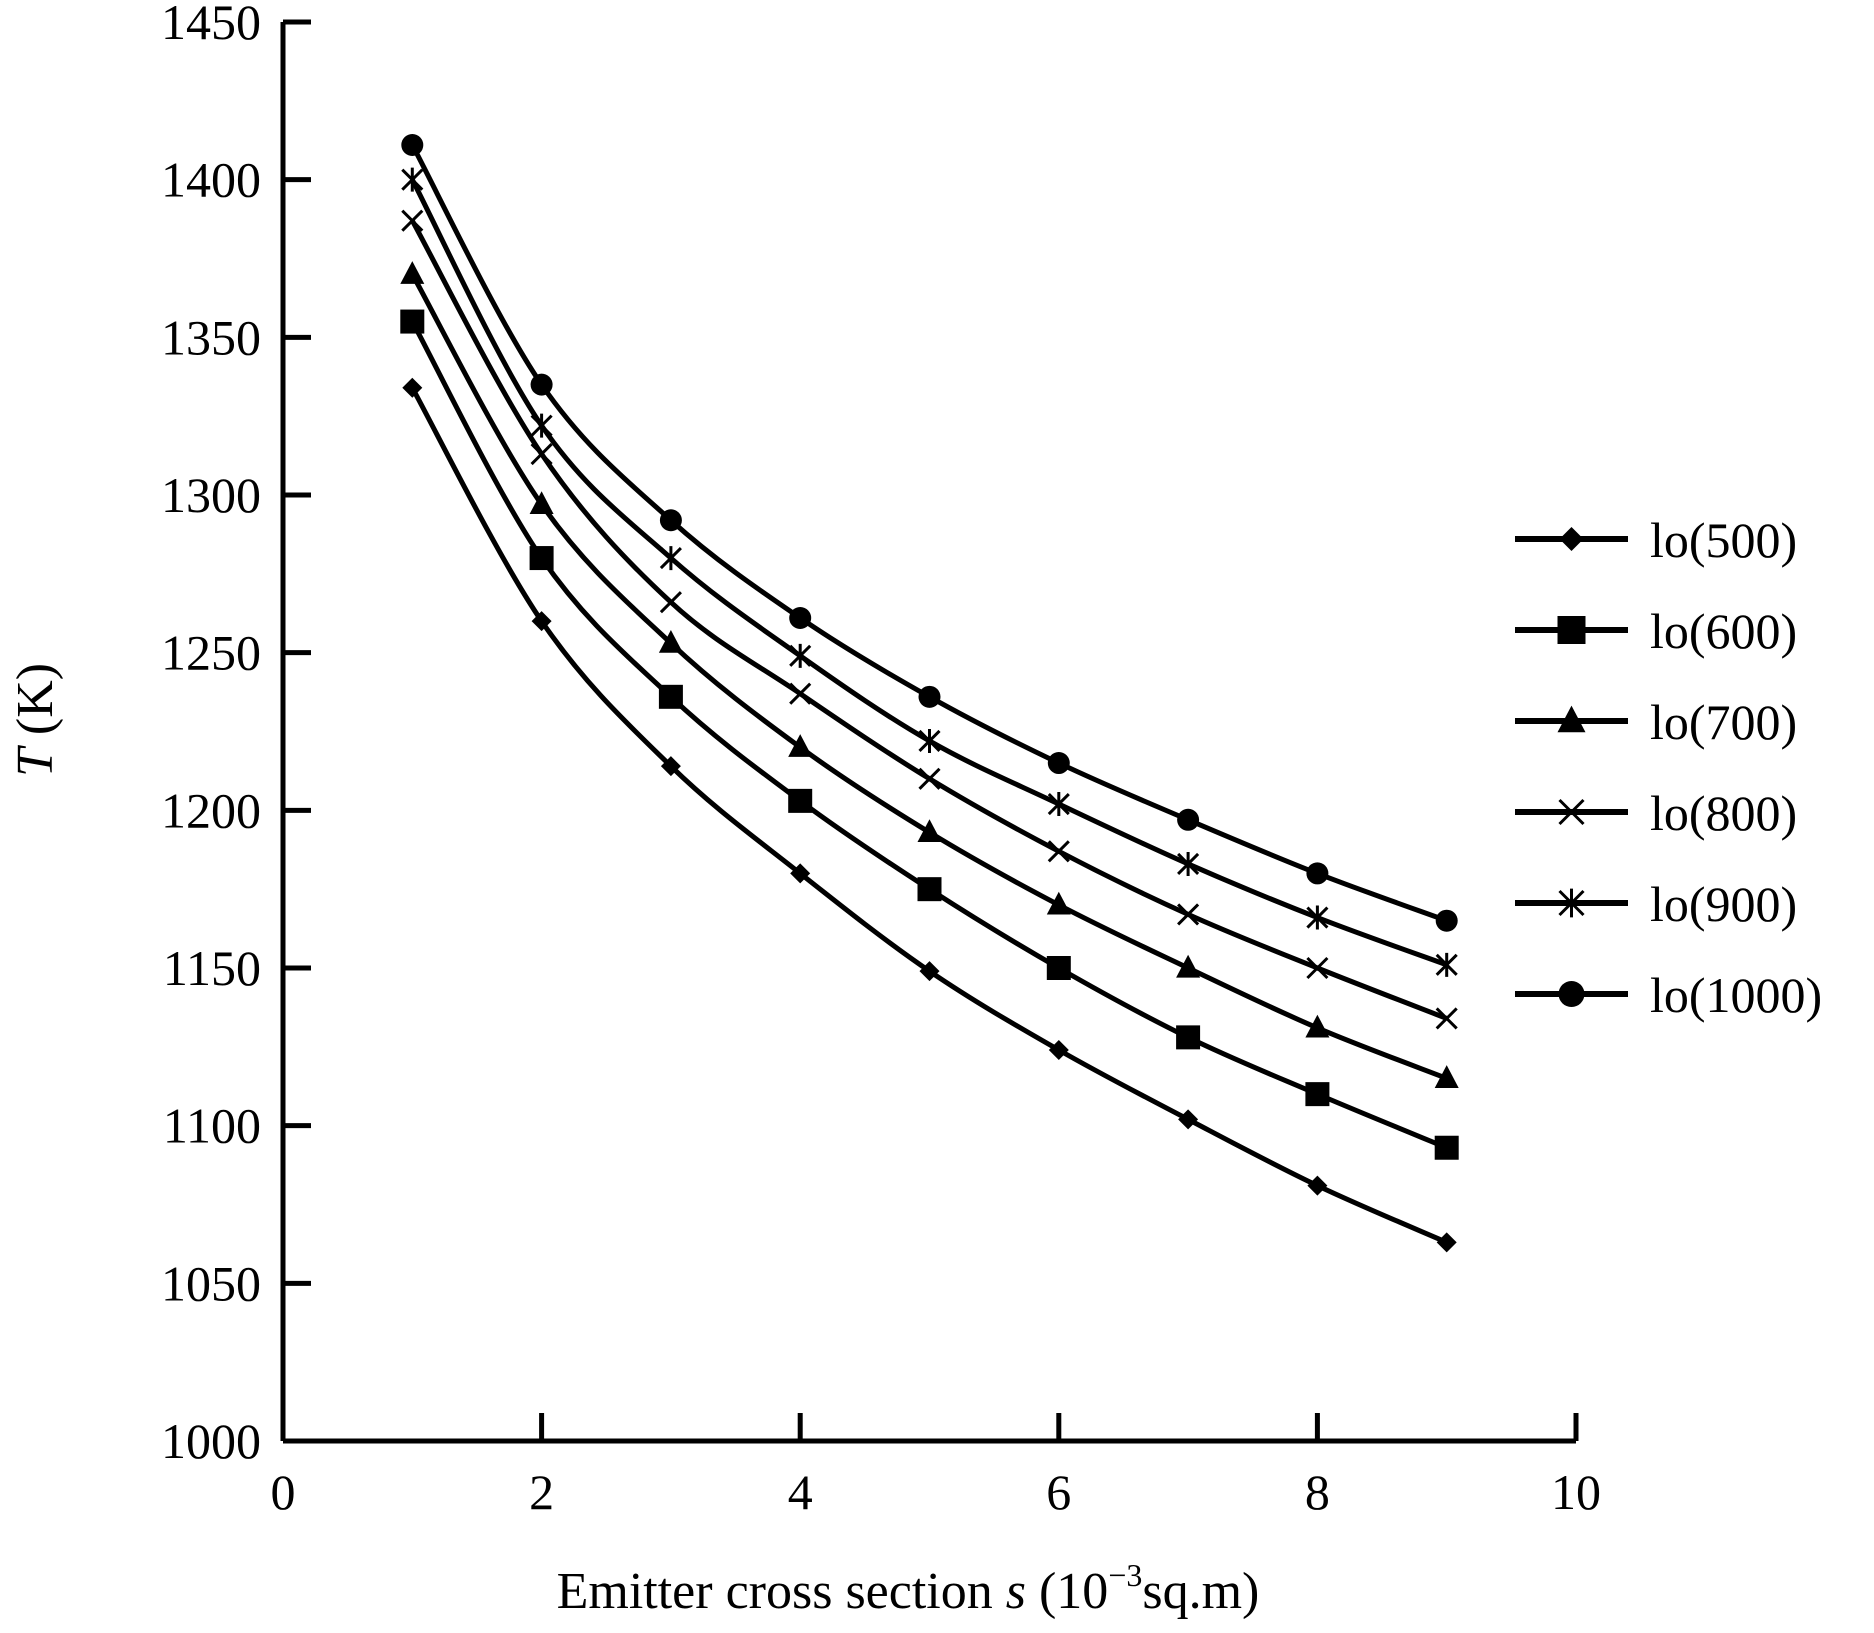 This screenshot has height=1633, width=1874. Describe the element at coordinates (211, 810) in the screenshot. I see `y-tick-label: 1200` at that location.